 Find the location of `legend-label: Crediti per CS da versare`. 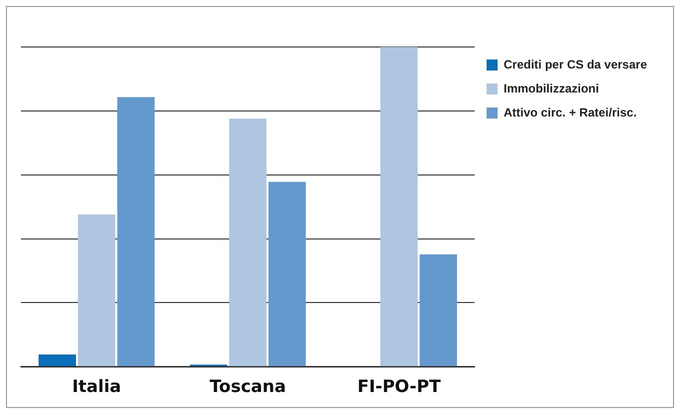

legend-label: Crediti per CS da versare is located at coordinates (576, 64).